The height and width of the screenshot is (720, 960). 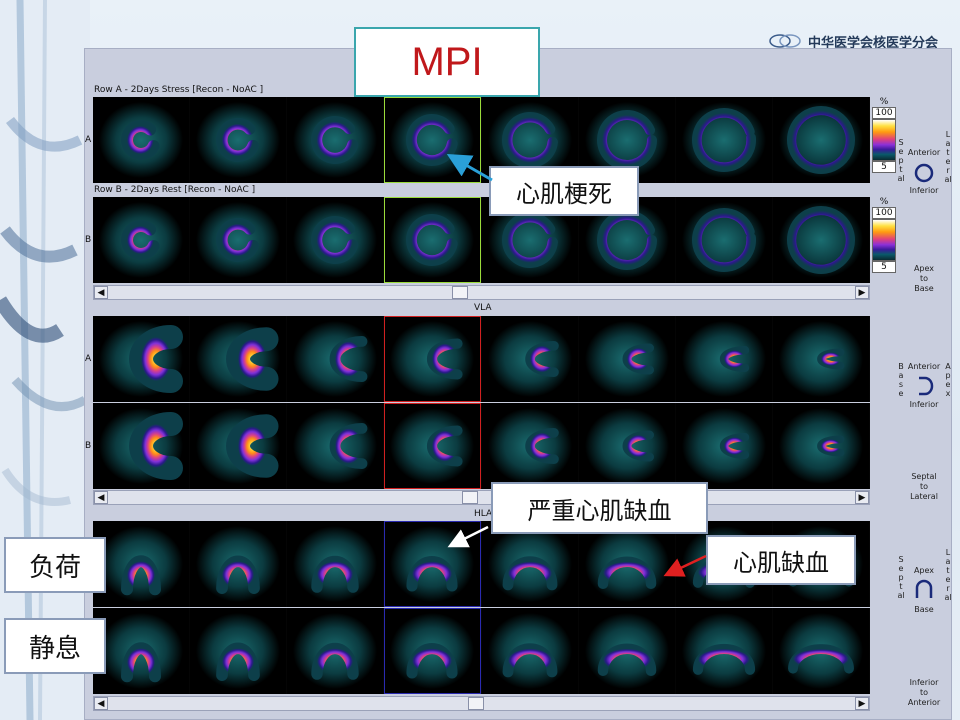 I want to click on page-title: MPI, so click(x=447, y=62).